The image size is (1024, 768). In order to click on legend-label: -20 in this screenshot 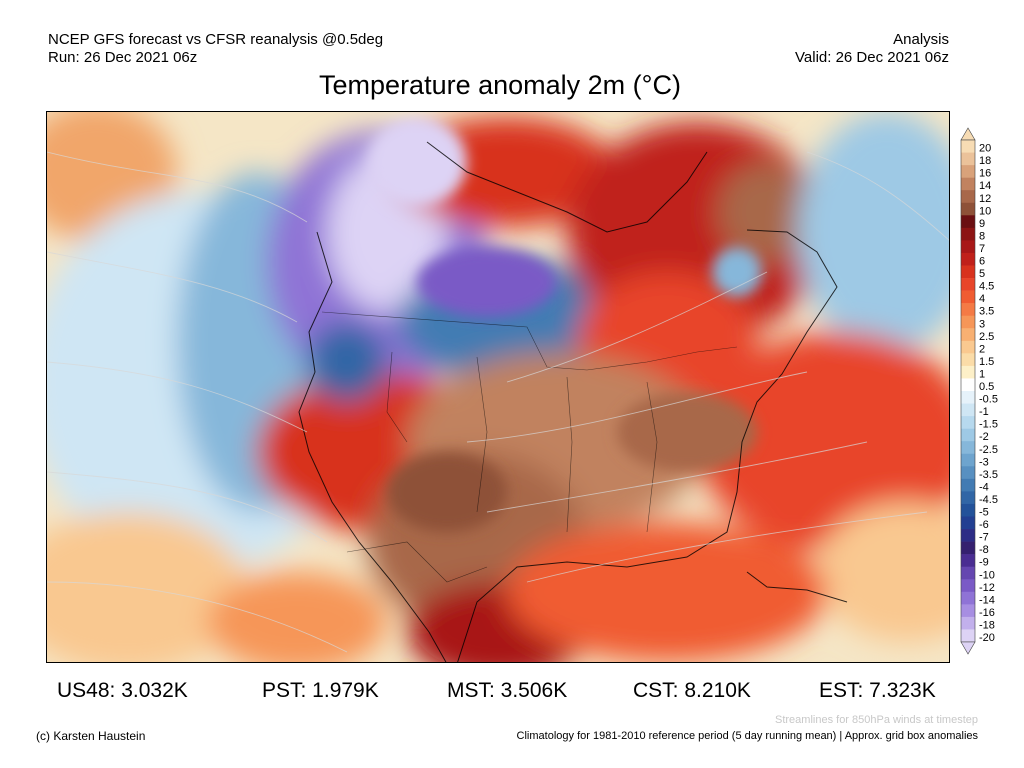, I will do `click(987, 638)`.